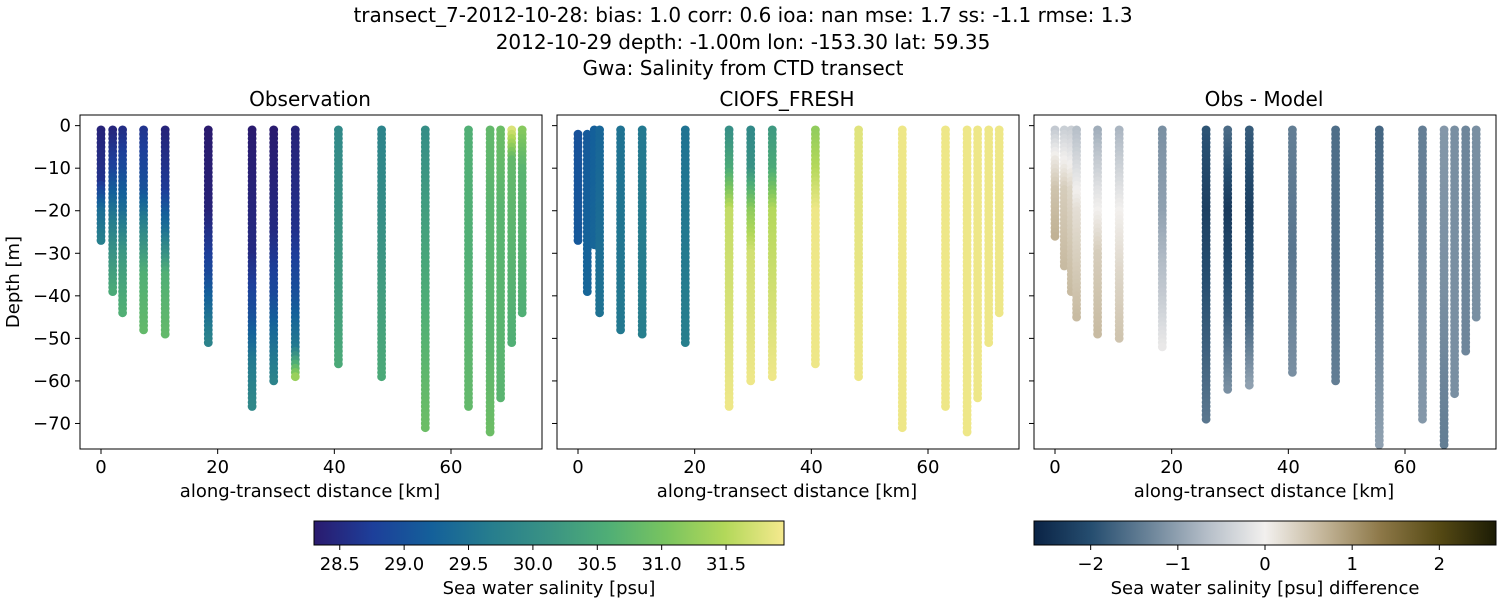  Describe the element at coordinates (1379, 287) in the screenshot. I see `profile-km-55.6` at that location.